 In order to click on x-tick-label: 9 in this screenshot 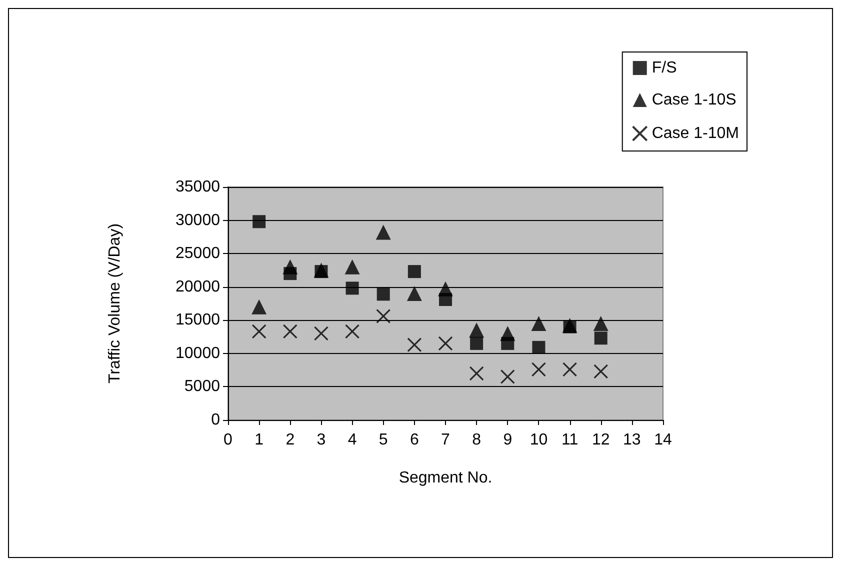, I will do `click(507, 440)`.